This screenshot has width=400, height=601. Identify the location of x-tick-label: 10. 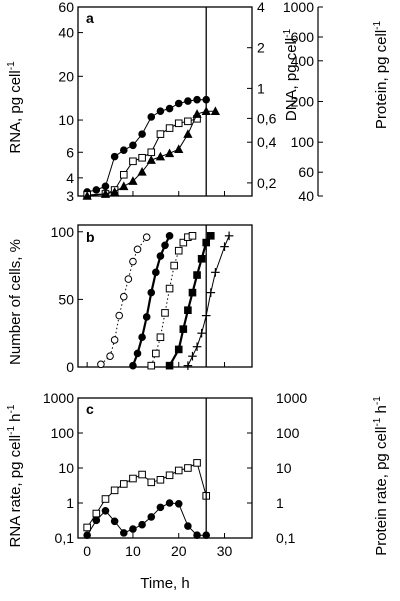
(133, 551).